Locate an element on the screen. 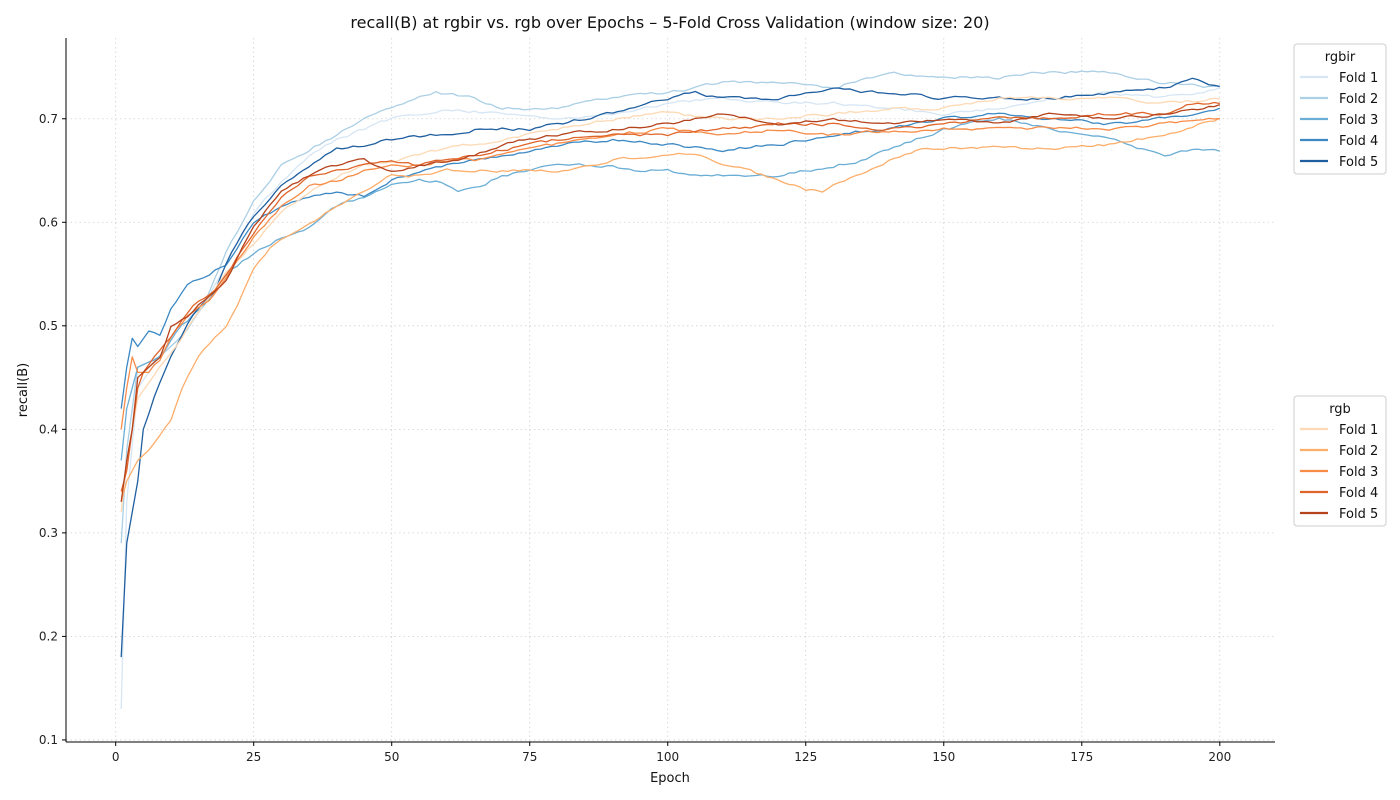  y-tick-label: 0.3 is located at coordinates (48, 533).